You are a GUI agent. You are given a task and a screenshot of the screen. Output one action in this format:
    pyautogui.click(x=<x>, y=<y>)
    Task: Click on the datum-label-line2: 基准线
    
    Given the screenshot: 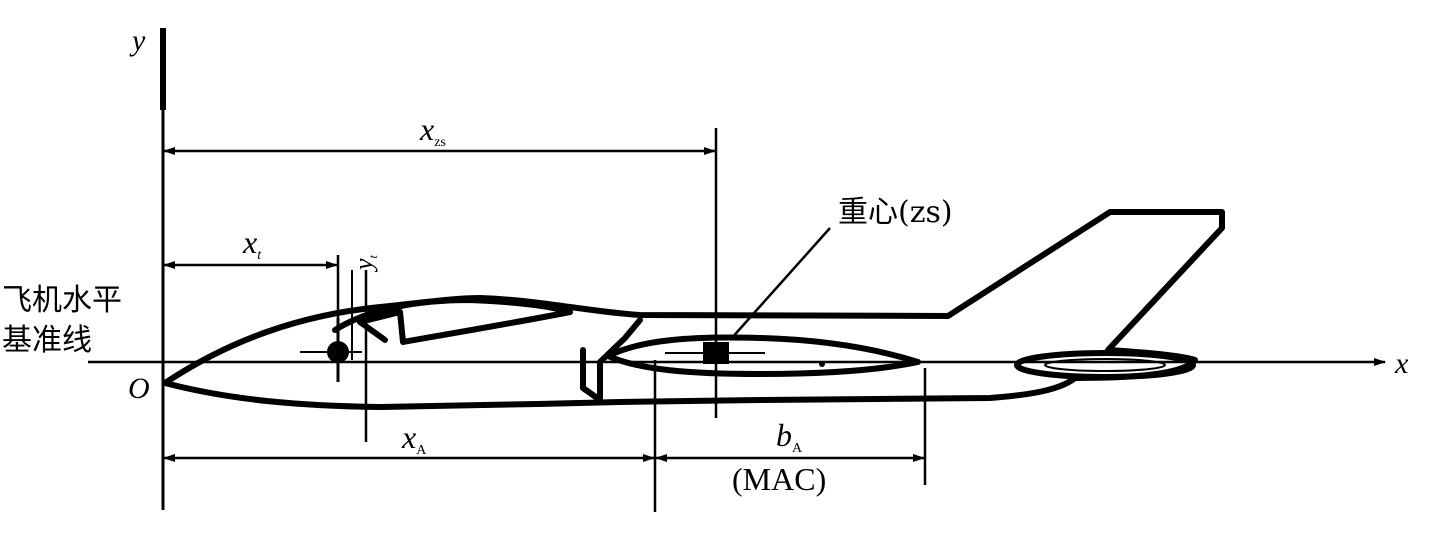 What is the action you would take?
    pyautogui.click(x=47, y=340)
    